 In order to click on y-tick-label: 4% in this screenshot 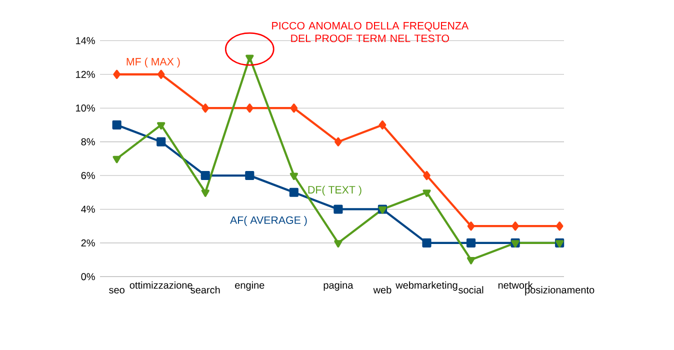, I will do `click(88, 209)`.